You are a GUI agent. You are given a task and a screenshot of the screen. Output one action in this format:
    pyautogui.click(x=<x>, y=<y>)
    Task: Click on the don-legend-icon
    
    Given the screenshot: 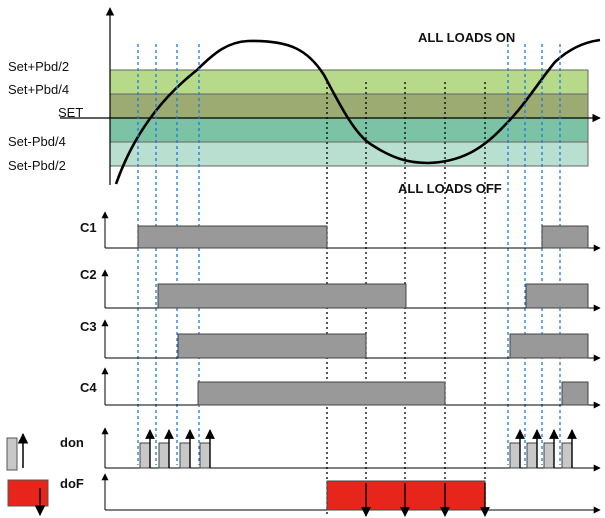 What is the action you would take?
    pyautogui.click(x=17, y=451)
    